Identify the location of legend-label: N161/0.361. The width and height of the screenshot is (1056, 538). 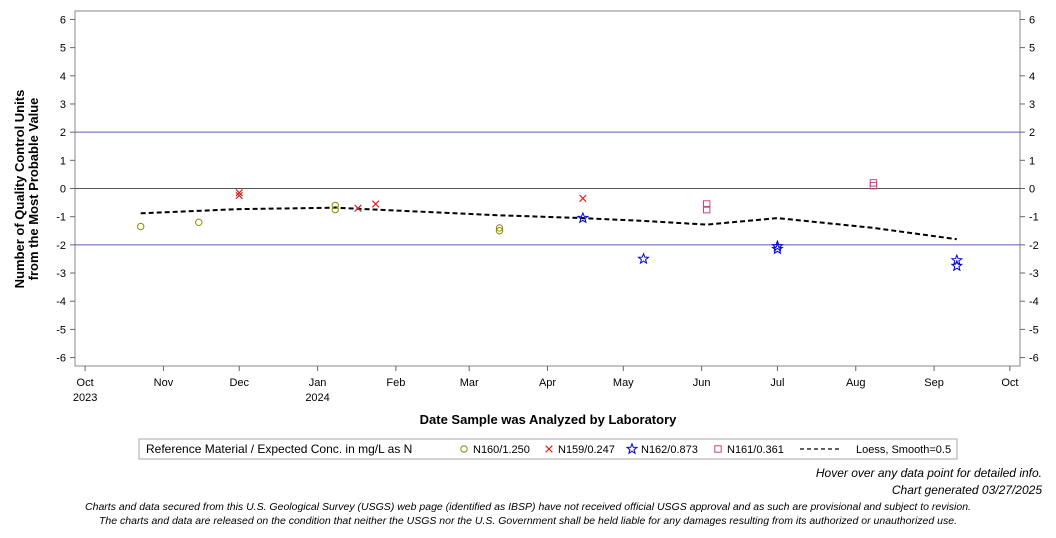
(755, 450).